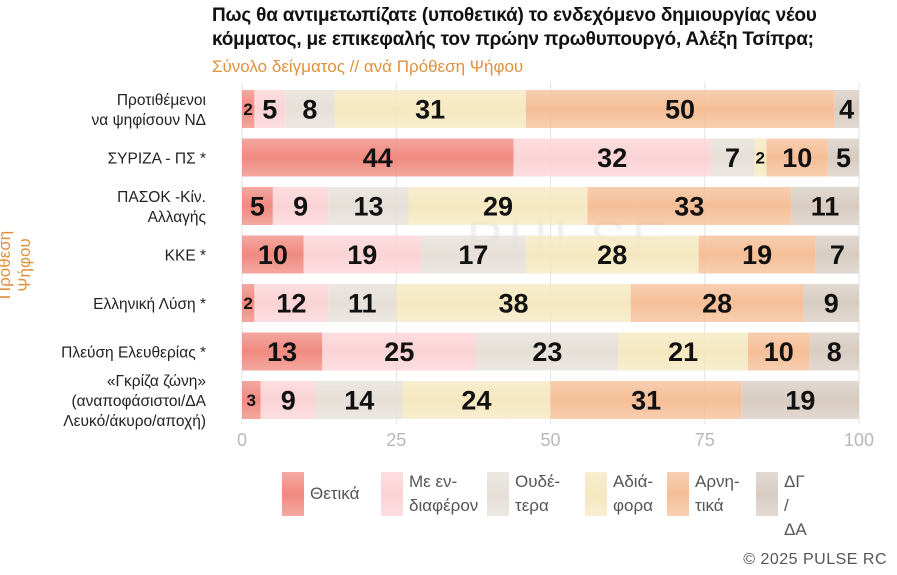 The width and height of the screenshot is (897, 575). I want to click on x-tick-label: 0, so click(242, 440).